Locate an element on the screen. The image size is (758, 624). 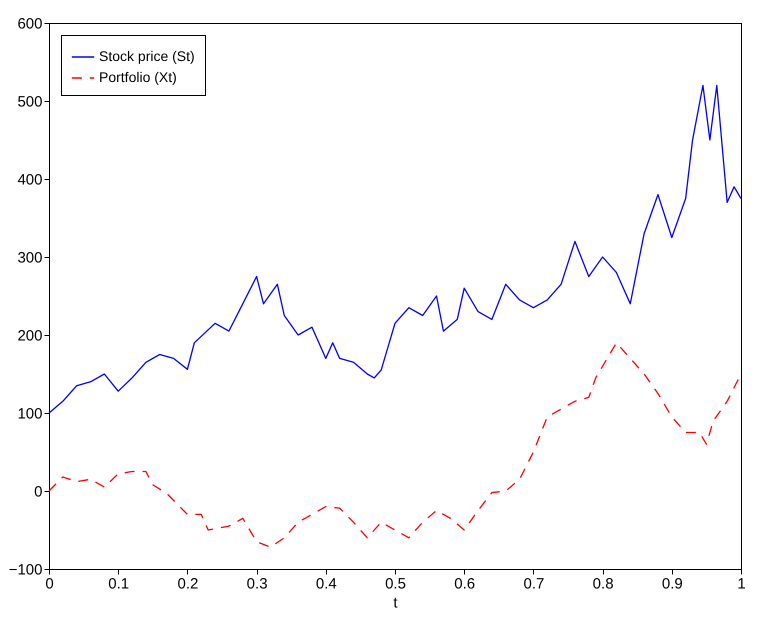
x-tick-label: 0.9 is located at coordinates (672, 584).